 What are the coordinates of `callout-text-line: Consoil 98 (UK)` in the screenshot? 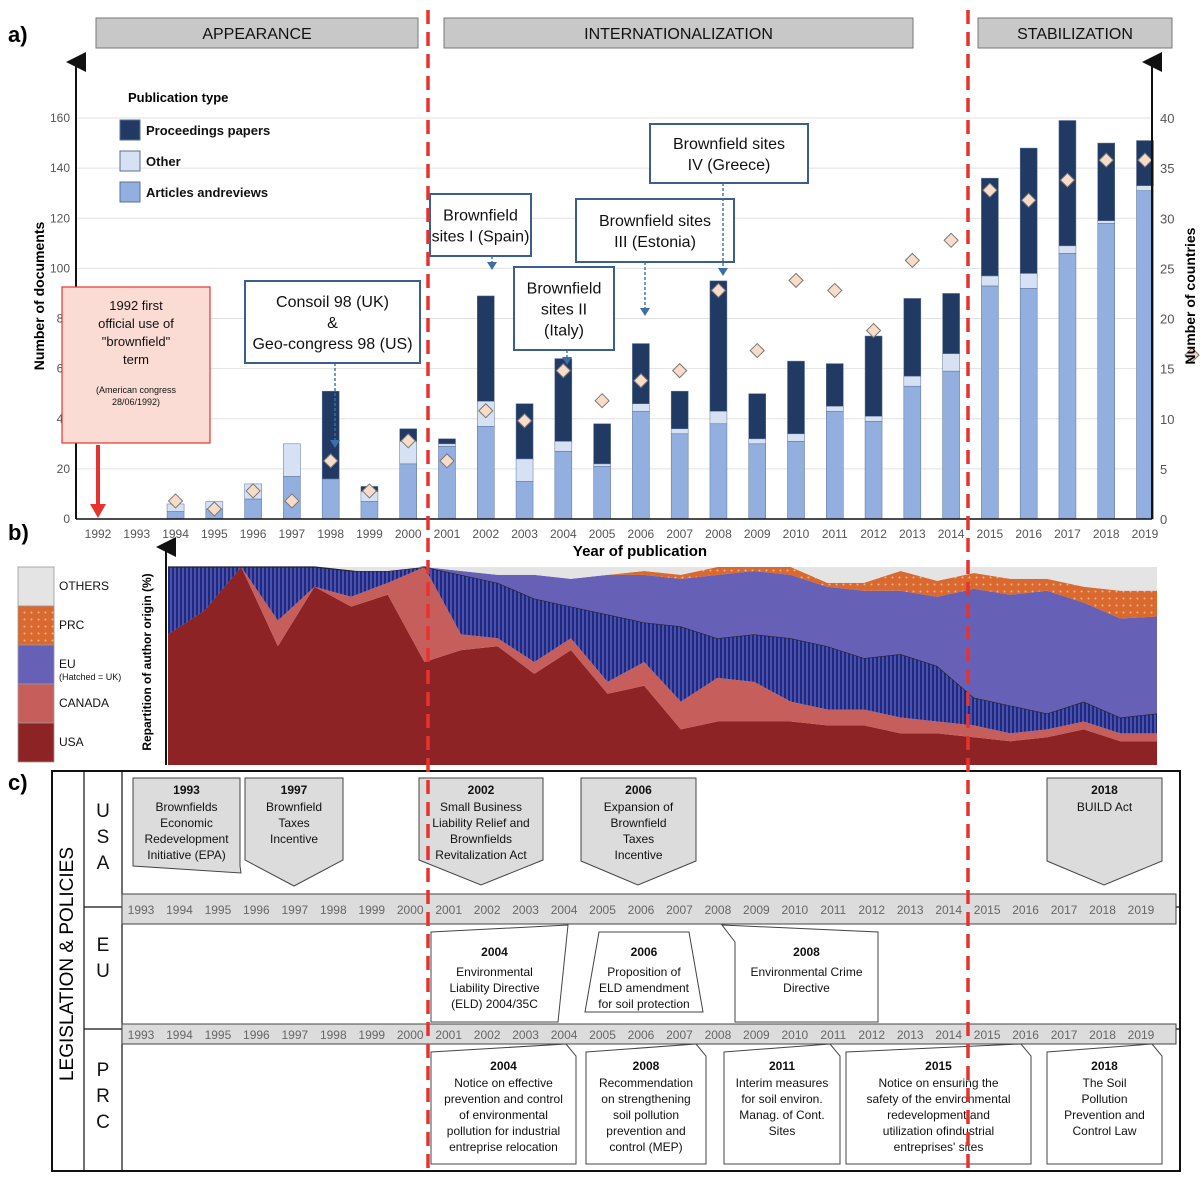 It's located at (332, 302).